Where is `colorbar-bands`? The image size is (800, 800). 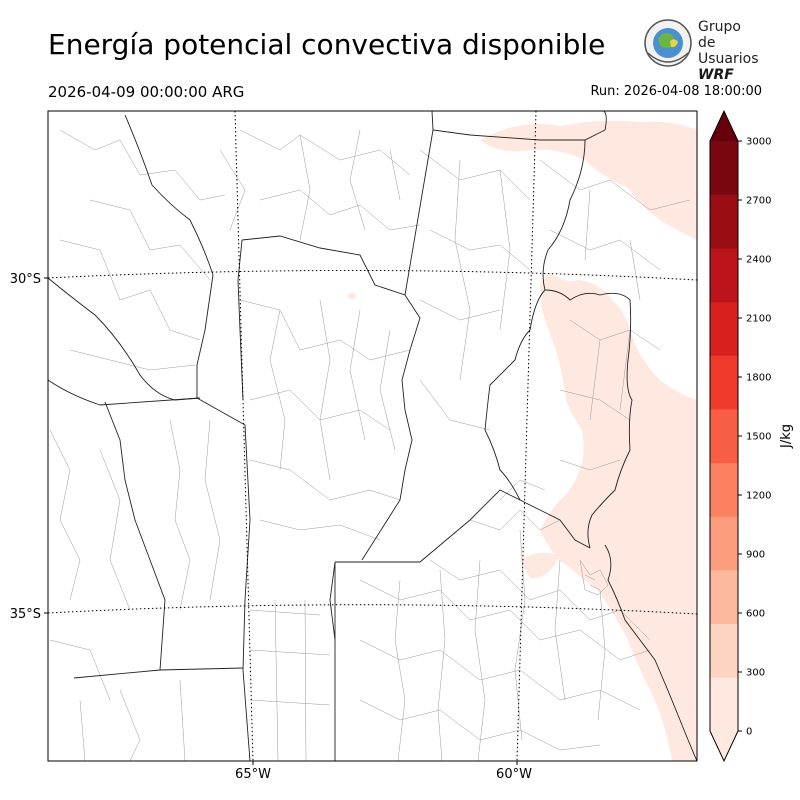
colorbar-bands is located at coordinates (724, 436).